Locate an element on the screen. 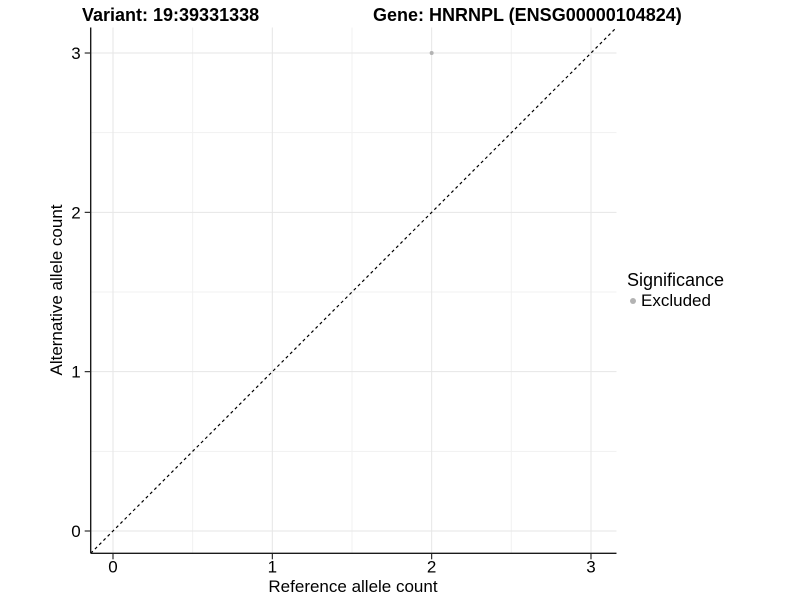 This screenshot has width=800, height=600. x-tick-label: 0 is located at coordinates (112, 566).